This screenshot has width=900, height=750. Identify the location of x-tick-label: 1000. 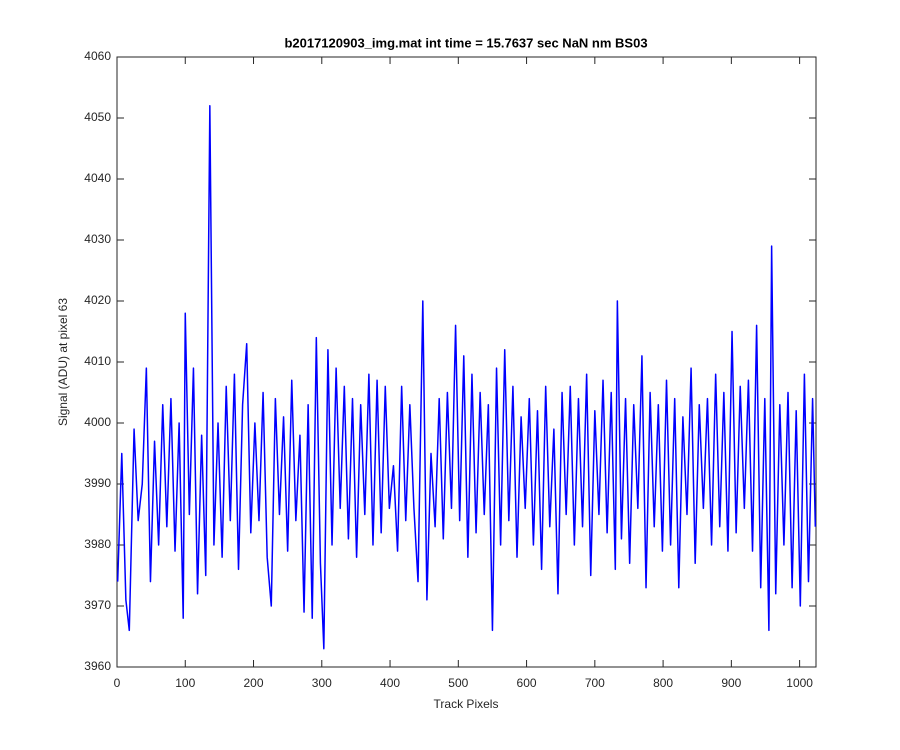
(799, 683).